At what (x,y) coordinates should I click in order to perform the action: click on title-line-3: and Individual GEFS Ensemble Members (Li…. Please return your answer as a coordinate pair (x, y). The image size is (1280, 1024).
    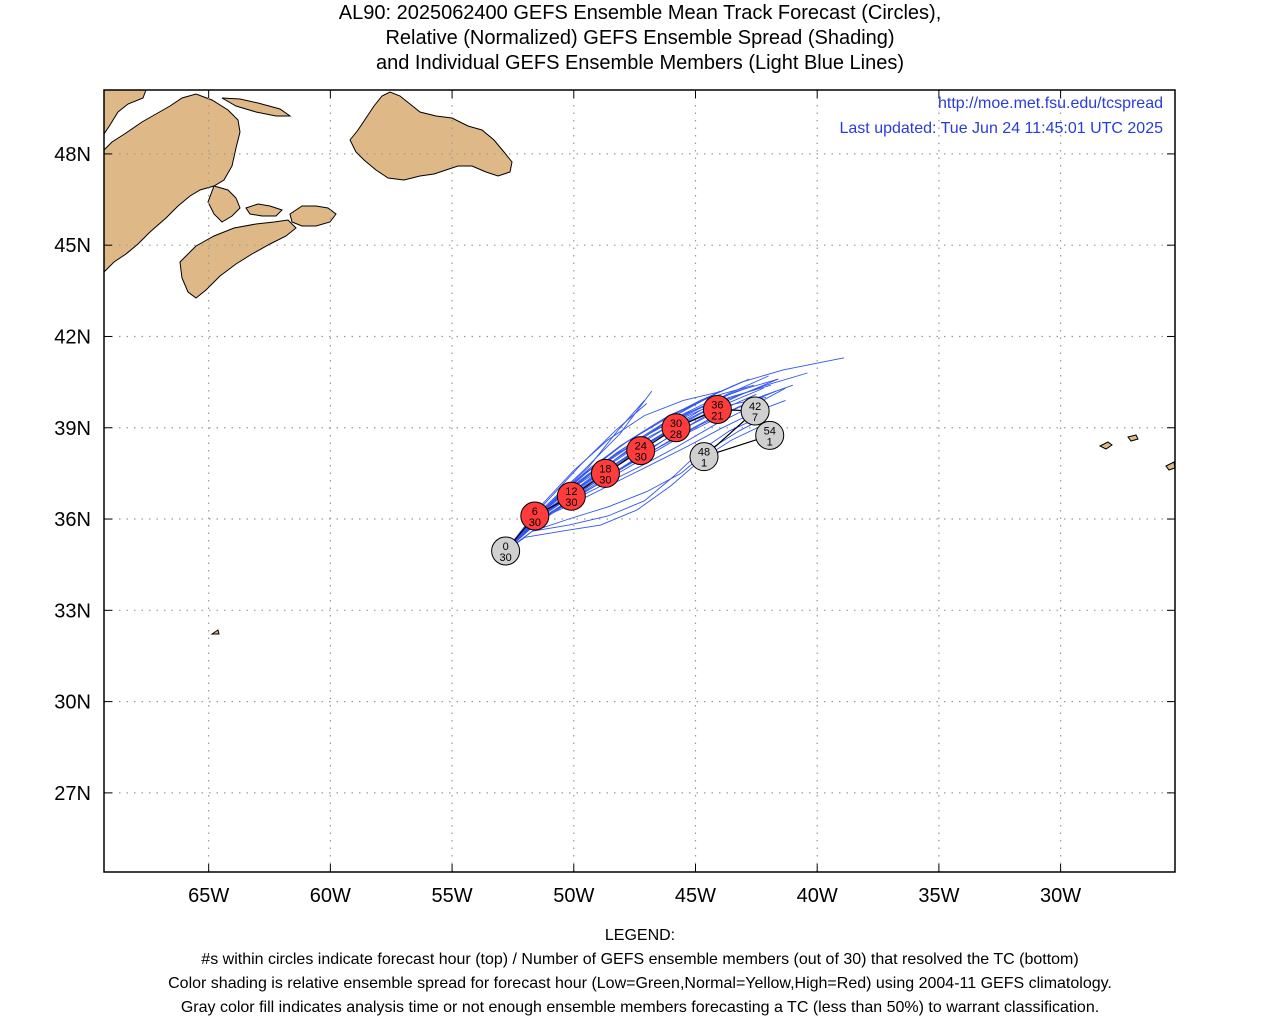
    Looking at the image, I should click on (640, 63).